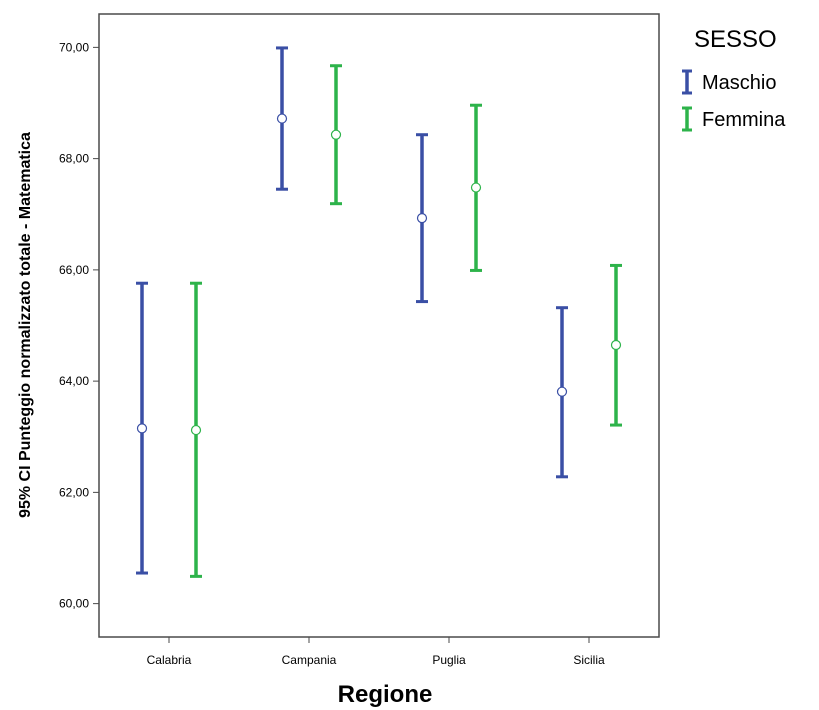  I want to click on y-tick-label: 62,00, so click(74, 492).